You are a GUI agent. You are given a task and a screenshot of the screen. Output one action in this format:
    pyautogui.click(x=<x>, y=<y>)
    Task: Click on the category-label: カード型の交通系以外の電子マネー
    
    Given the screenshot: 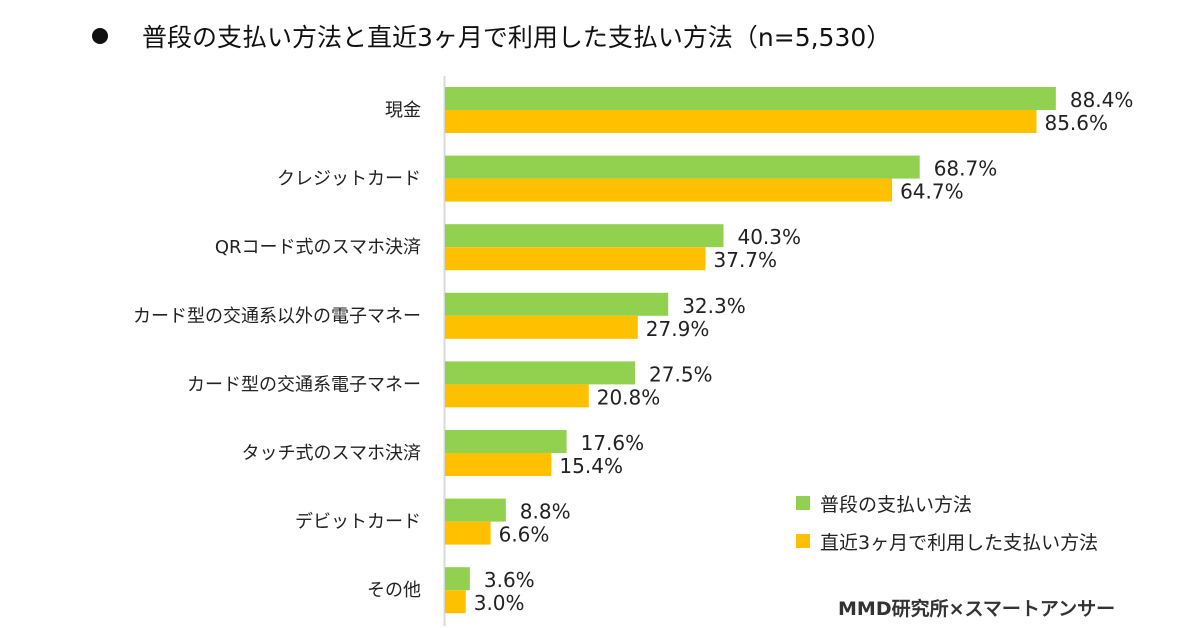 What is the action you would take?
    pyautogui.click(x=277, y=316)
    